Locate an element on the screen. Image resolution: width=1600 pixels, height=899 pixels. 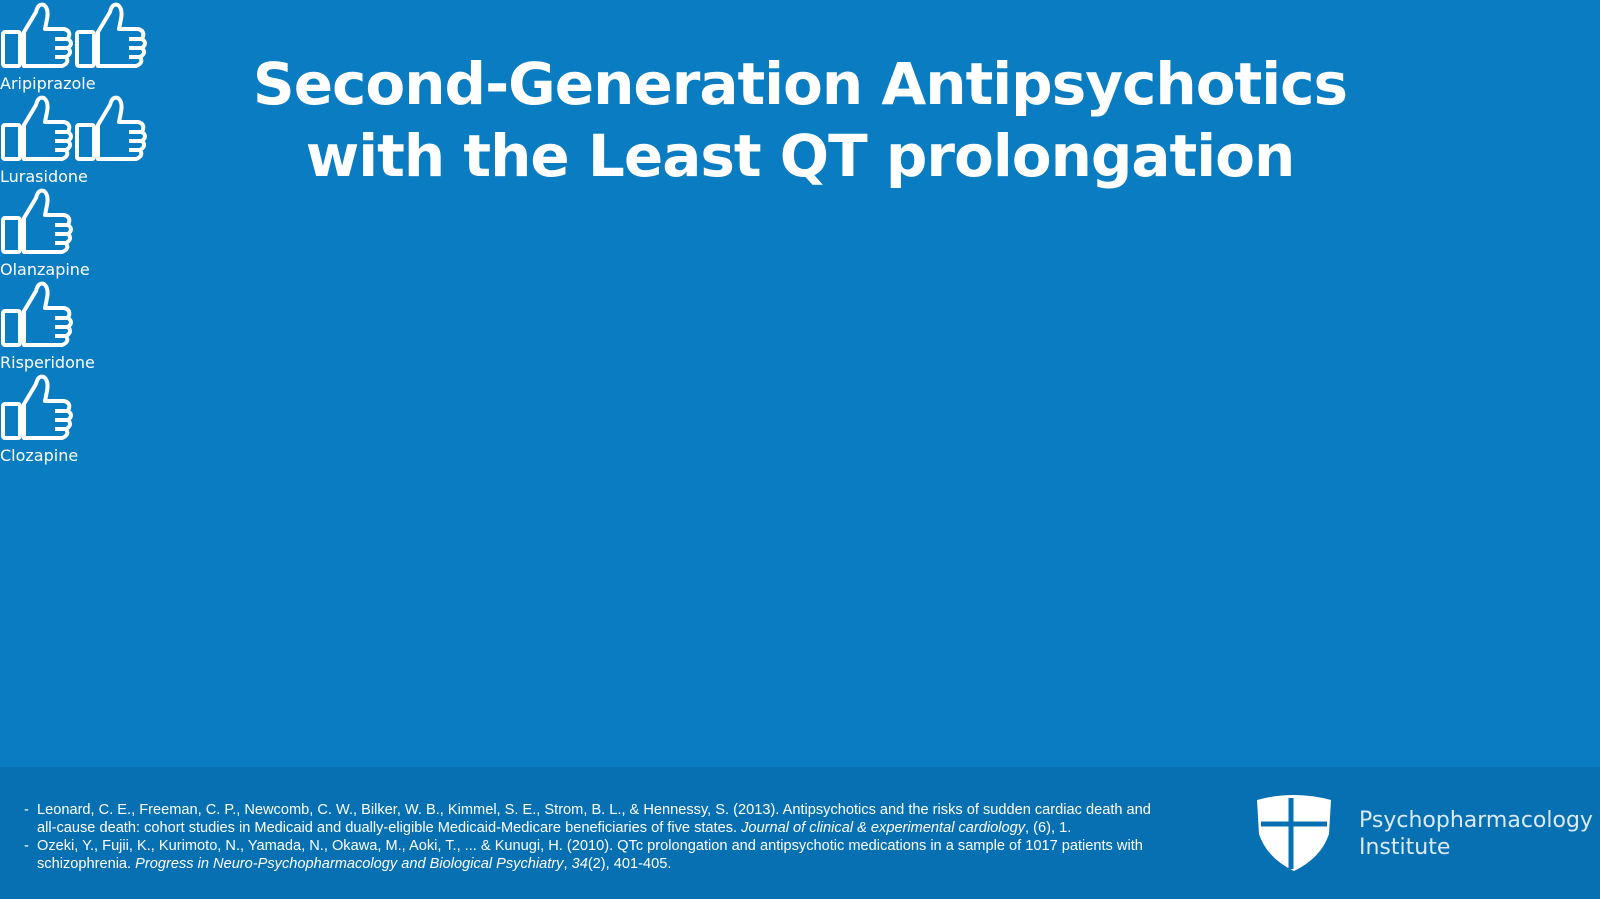
drug-name: Lurasidone is located at coordinates (44, 176).